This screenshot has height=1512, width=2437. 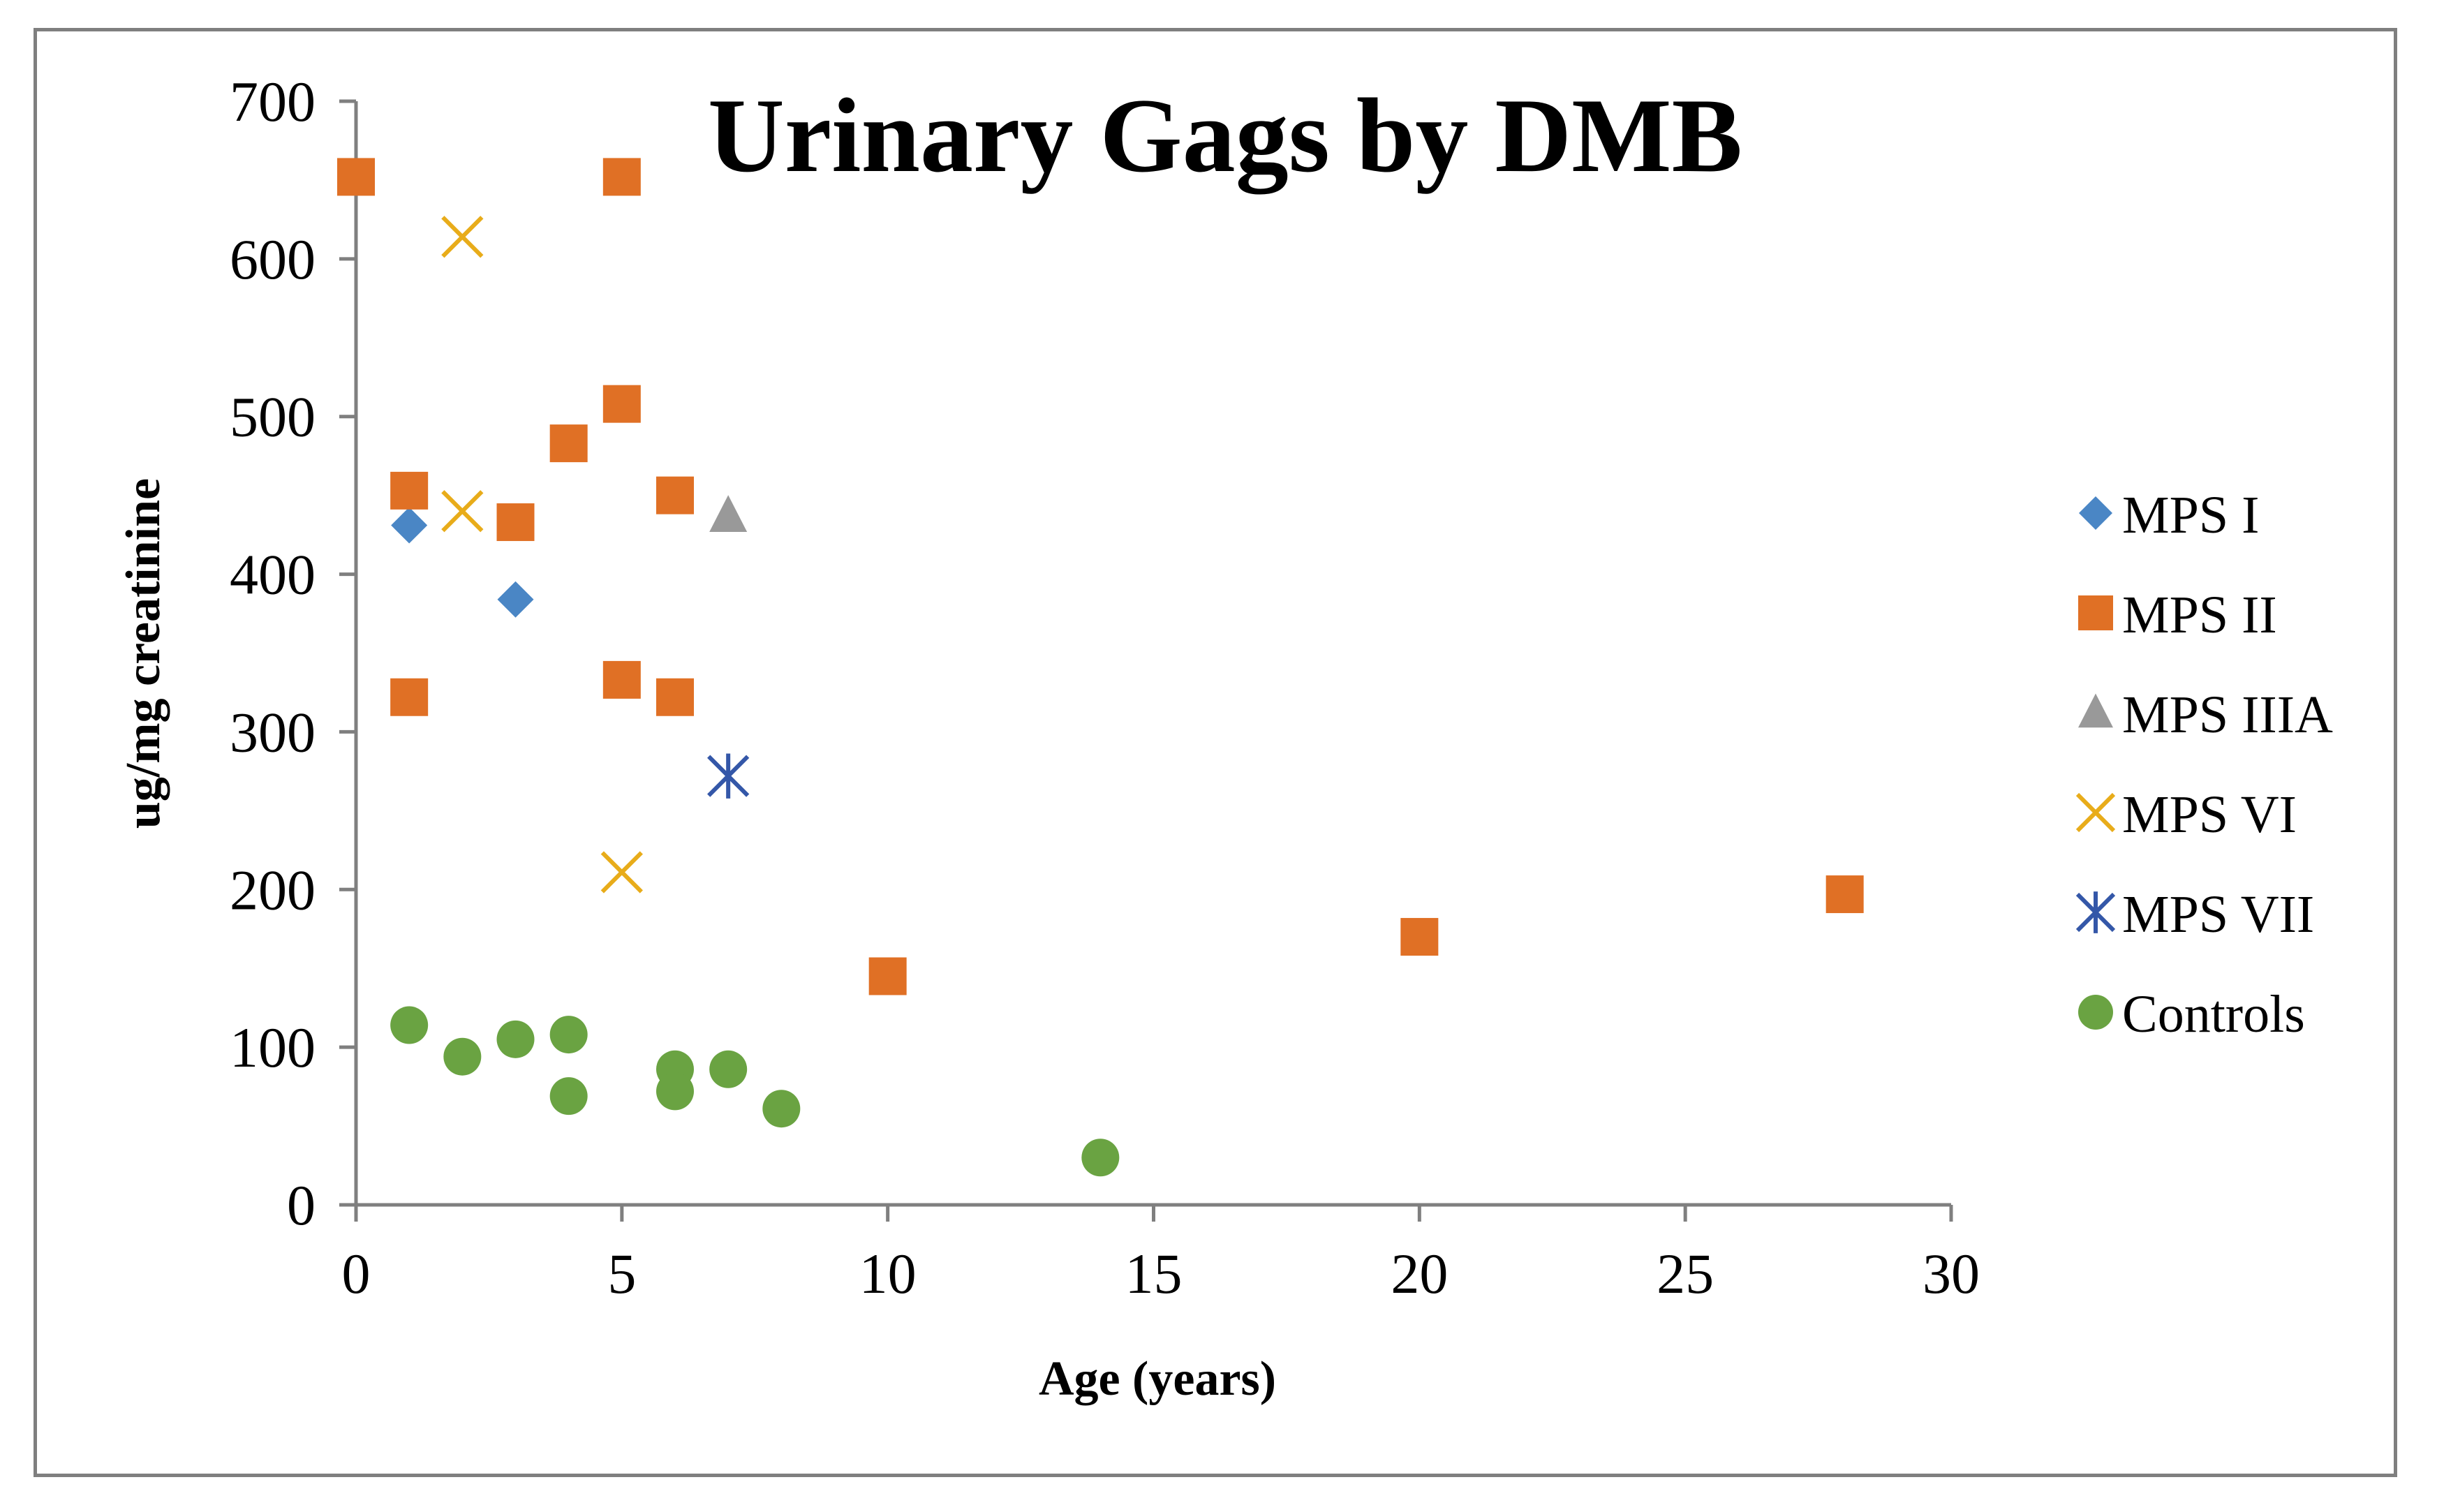 What do you see at coordinates (1157, 1379) in the screenshot?
I see `x-axis-label: Age (years)` at bounding box center [1157, 1379].